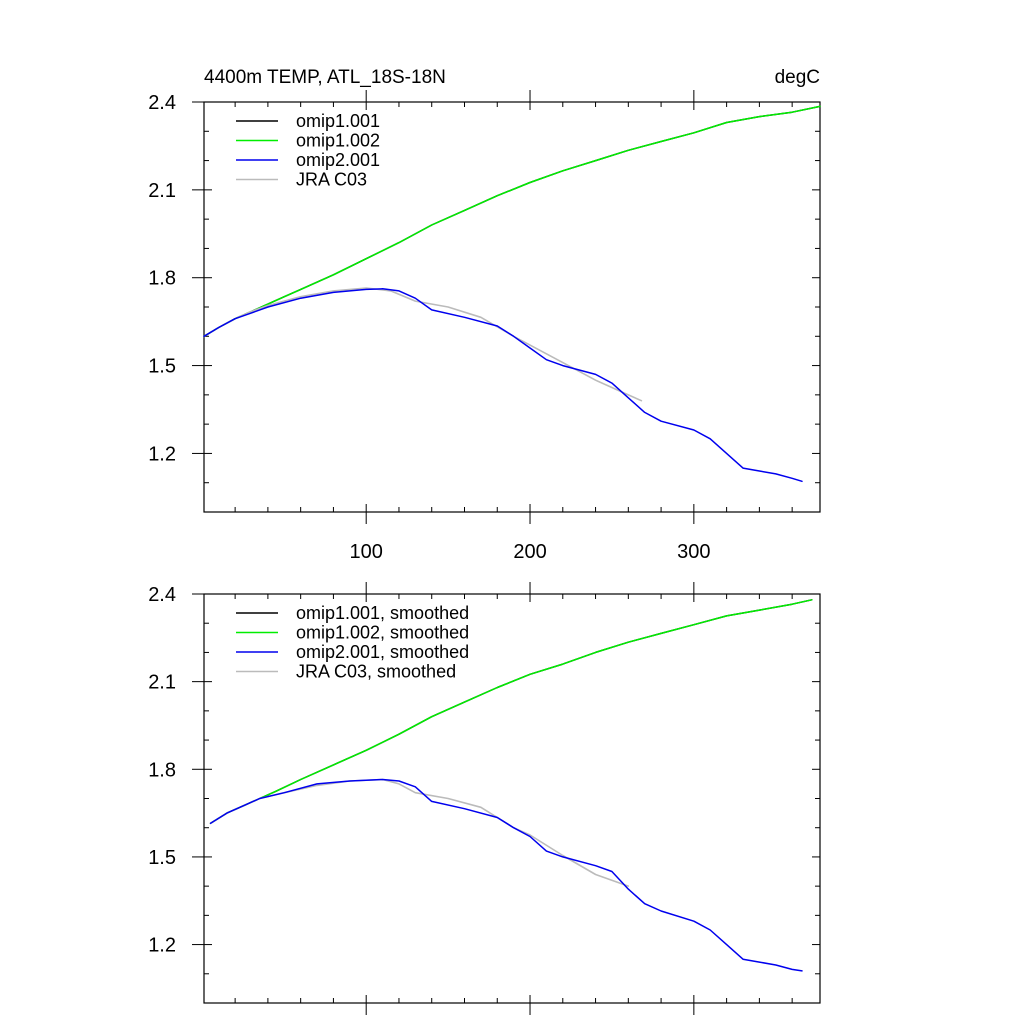 Image resolution: width=1024 pixels, height=1024 pixels. Describe the element at coordinates (529, 552) in the screenshot. I see `x-tick-label: 200` at that location.